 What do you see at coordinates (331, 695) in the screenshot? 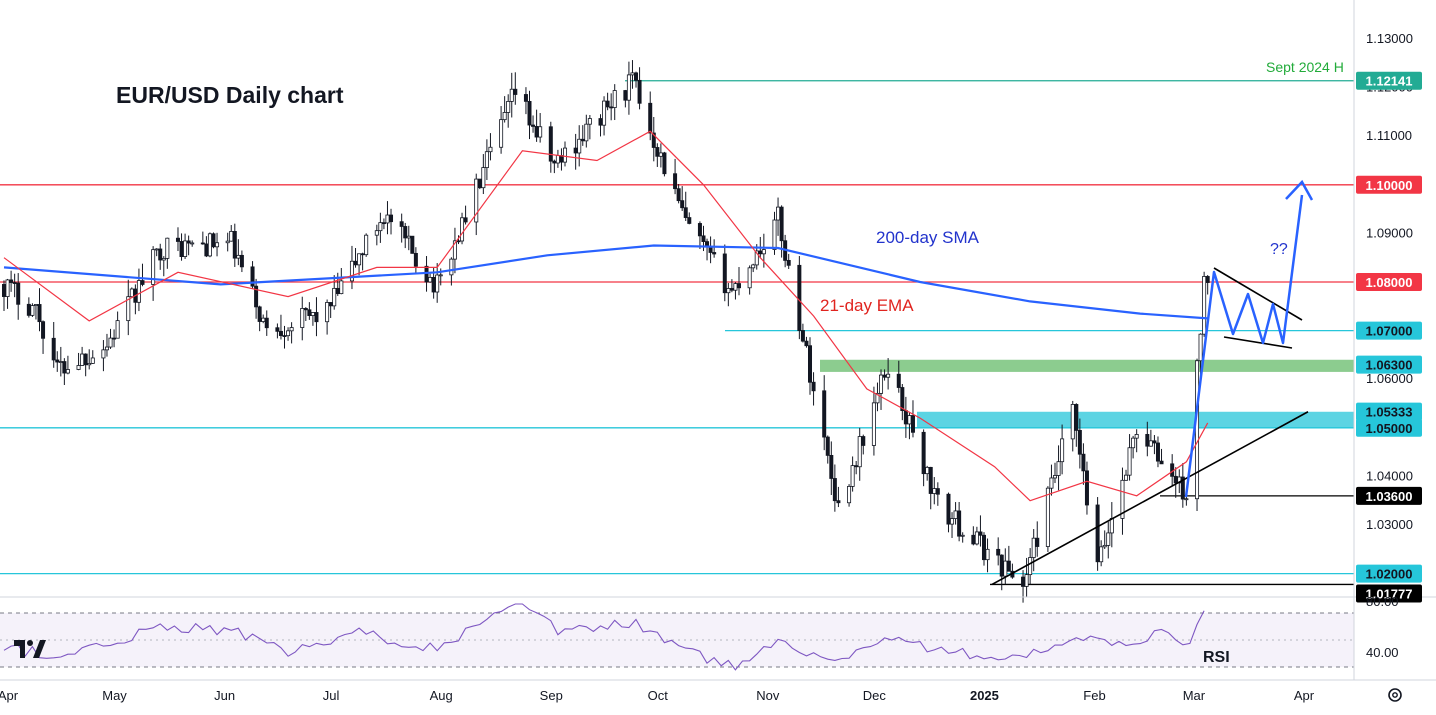
I see `x-tick-label: Jul` at bounding box center [331, 695].